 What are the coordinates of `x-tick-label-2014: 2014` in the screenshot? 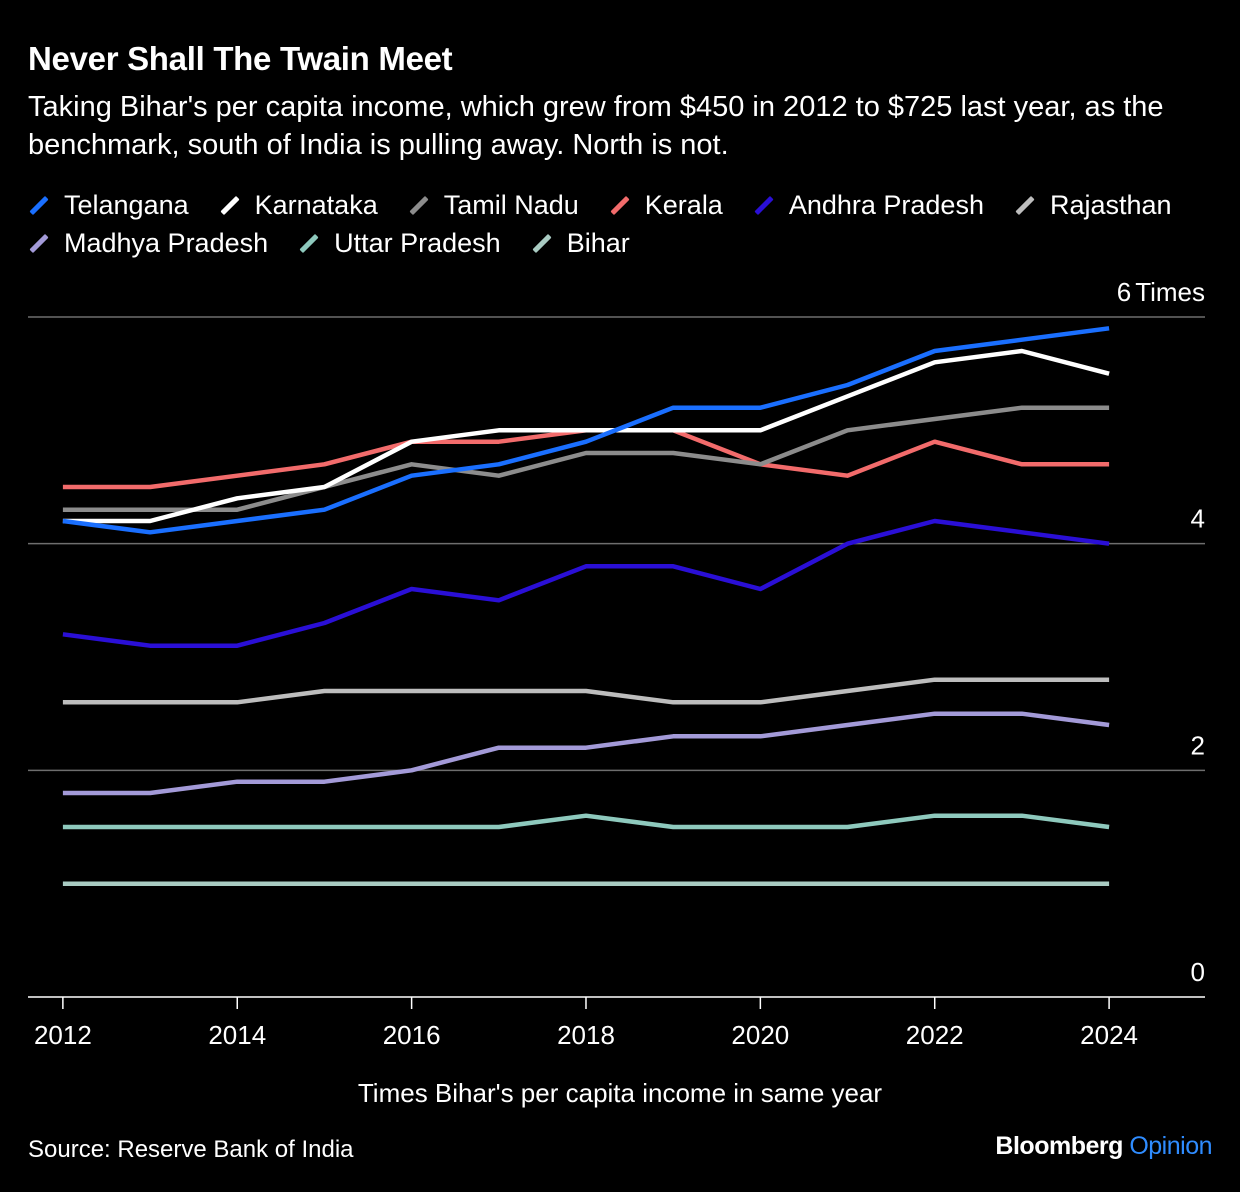 It's located at (237, 1035).